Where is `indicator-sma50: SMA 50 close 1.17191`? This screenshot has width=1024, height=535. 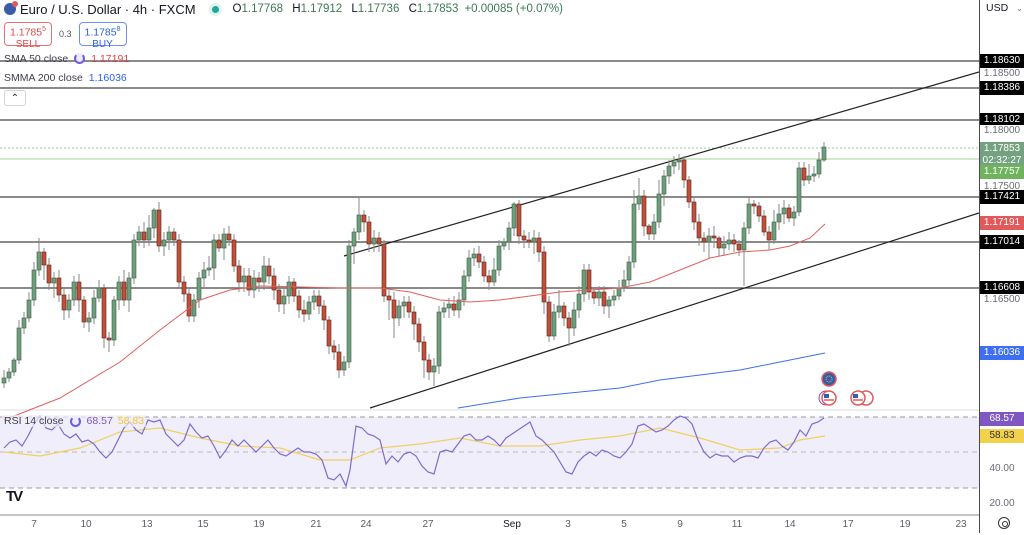
indicator-sma50: SMA 50 close 1.17191 is located at coordinates (67, 58).